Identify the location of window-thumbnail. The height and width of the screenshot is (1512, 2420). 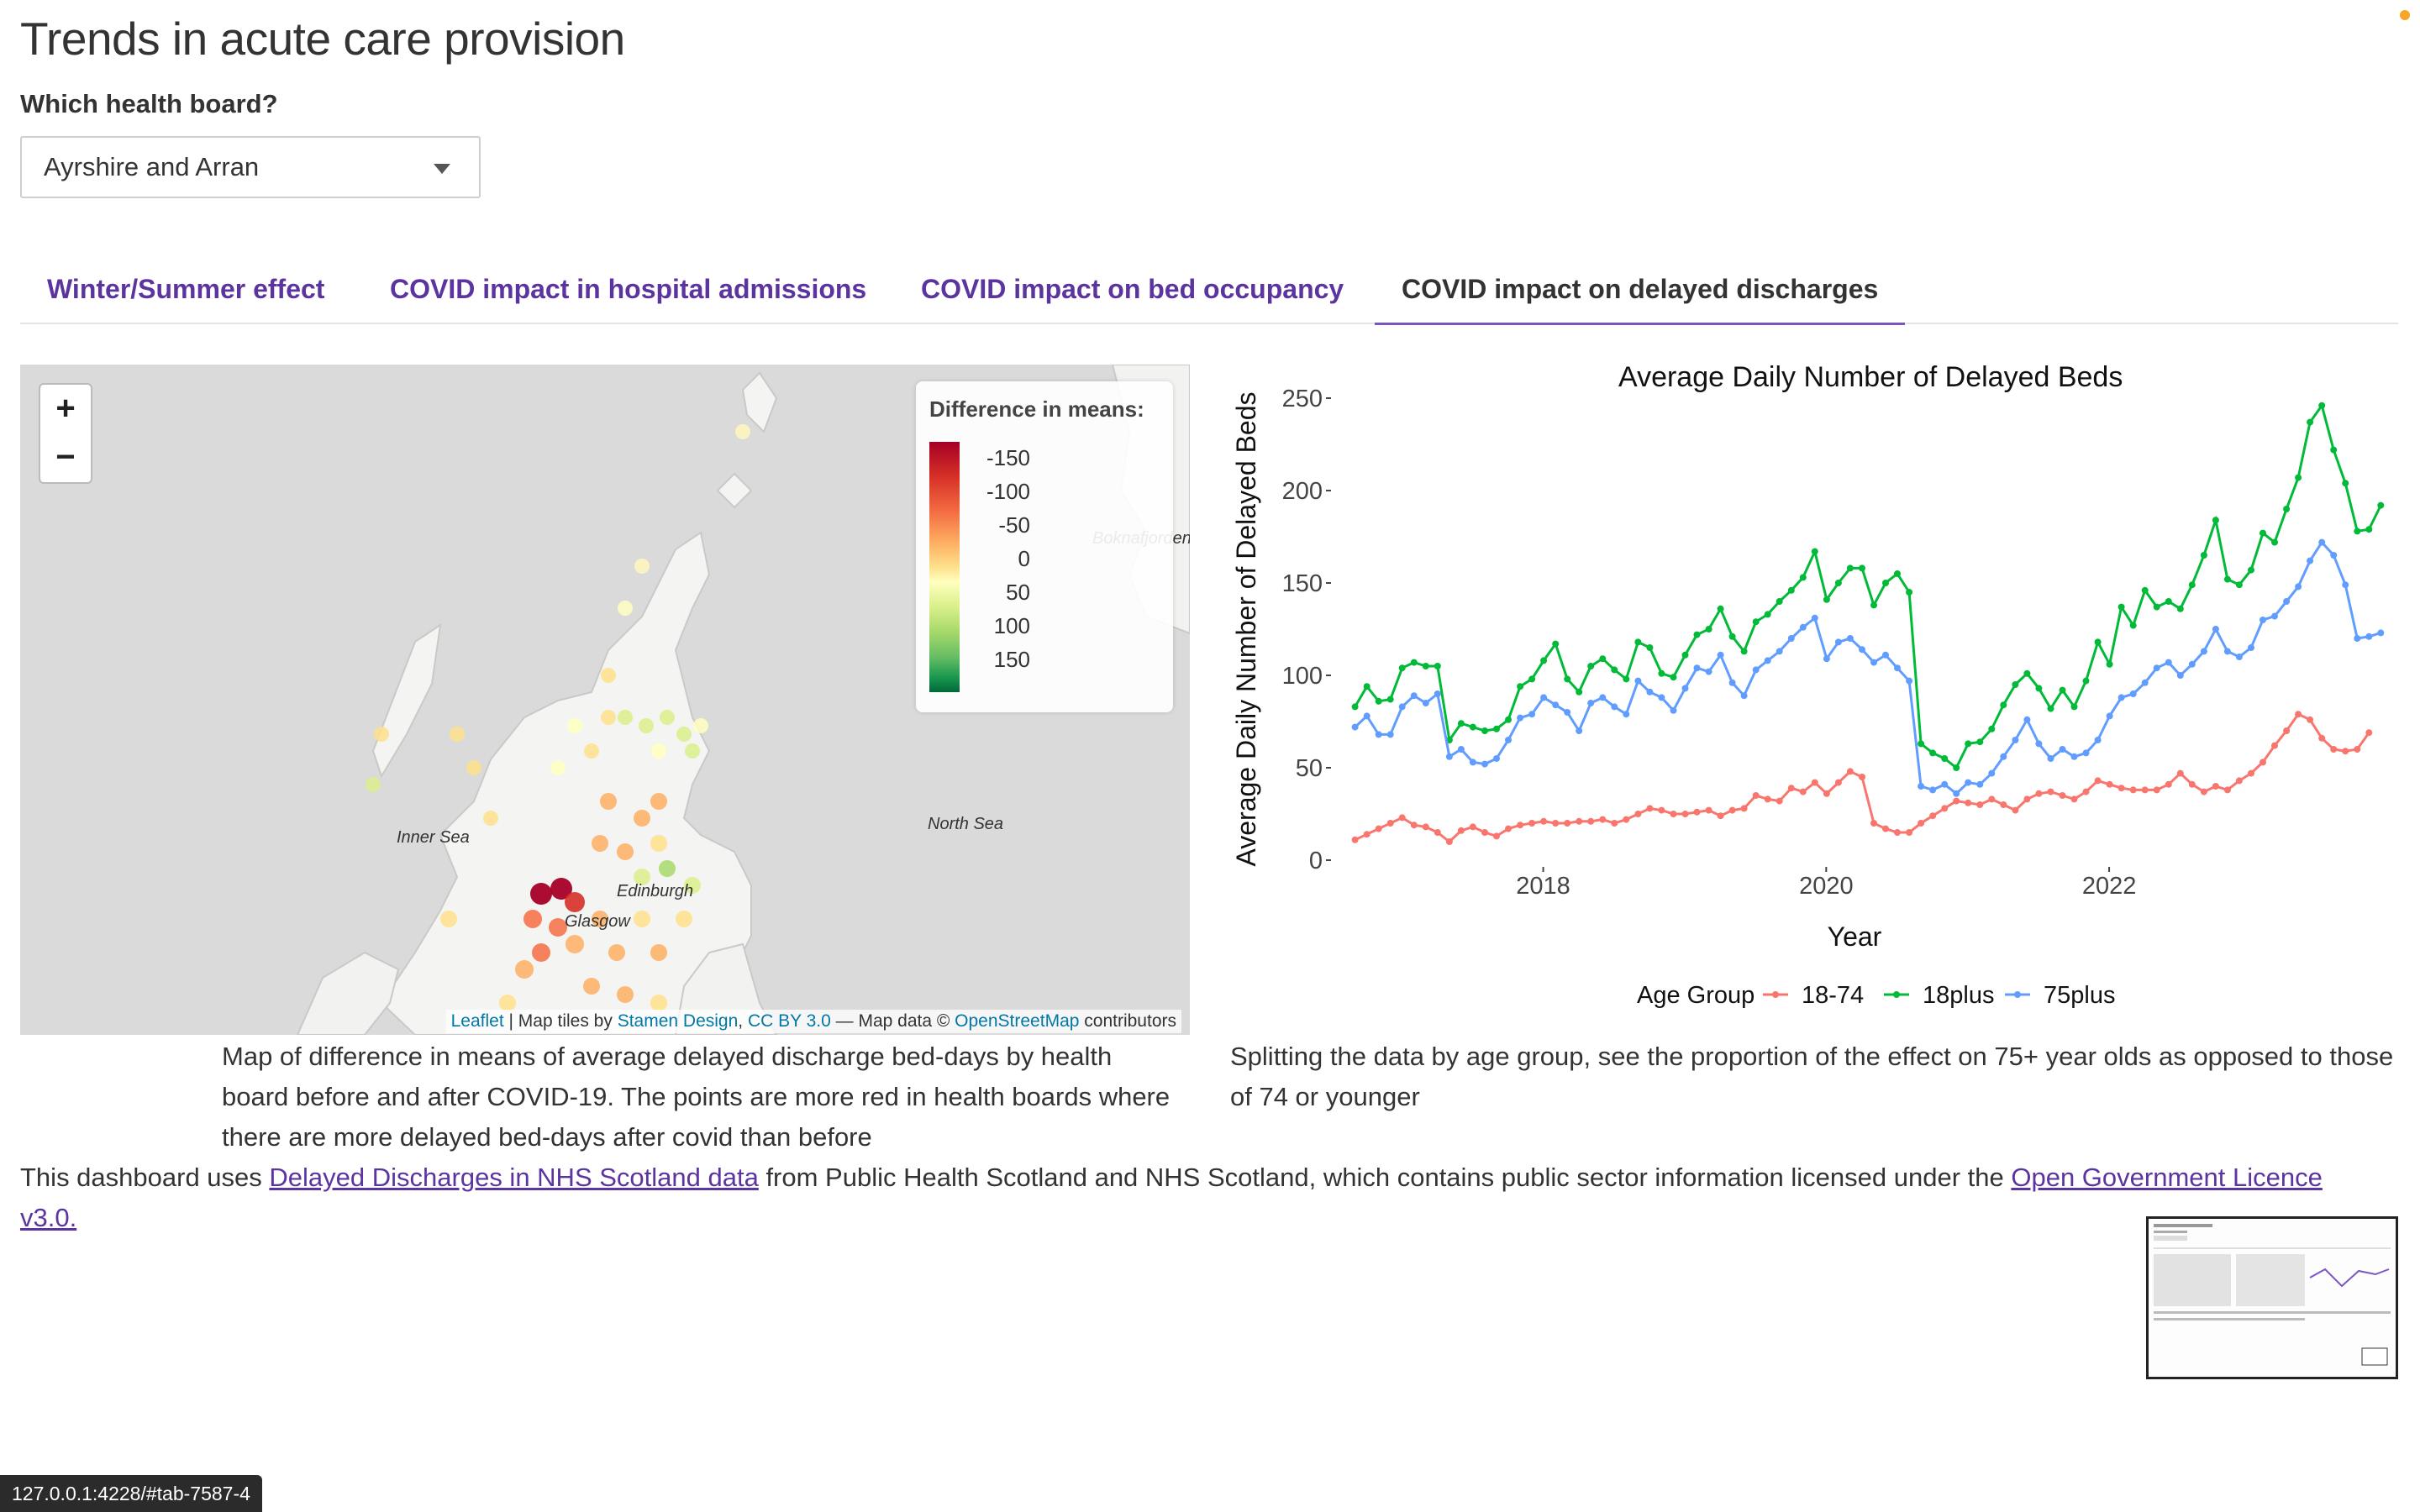
(2272, 1297).